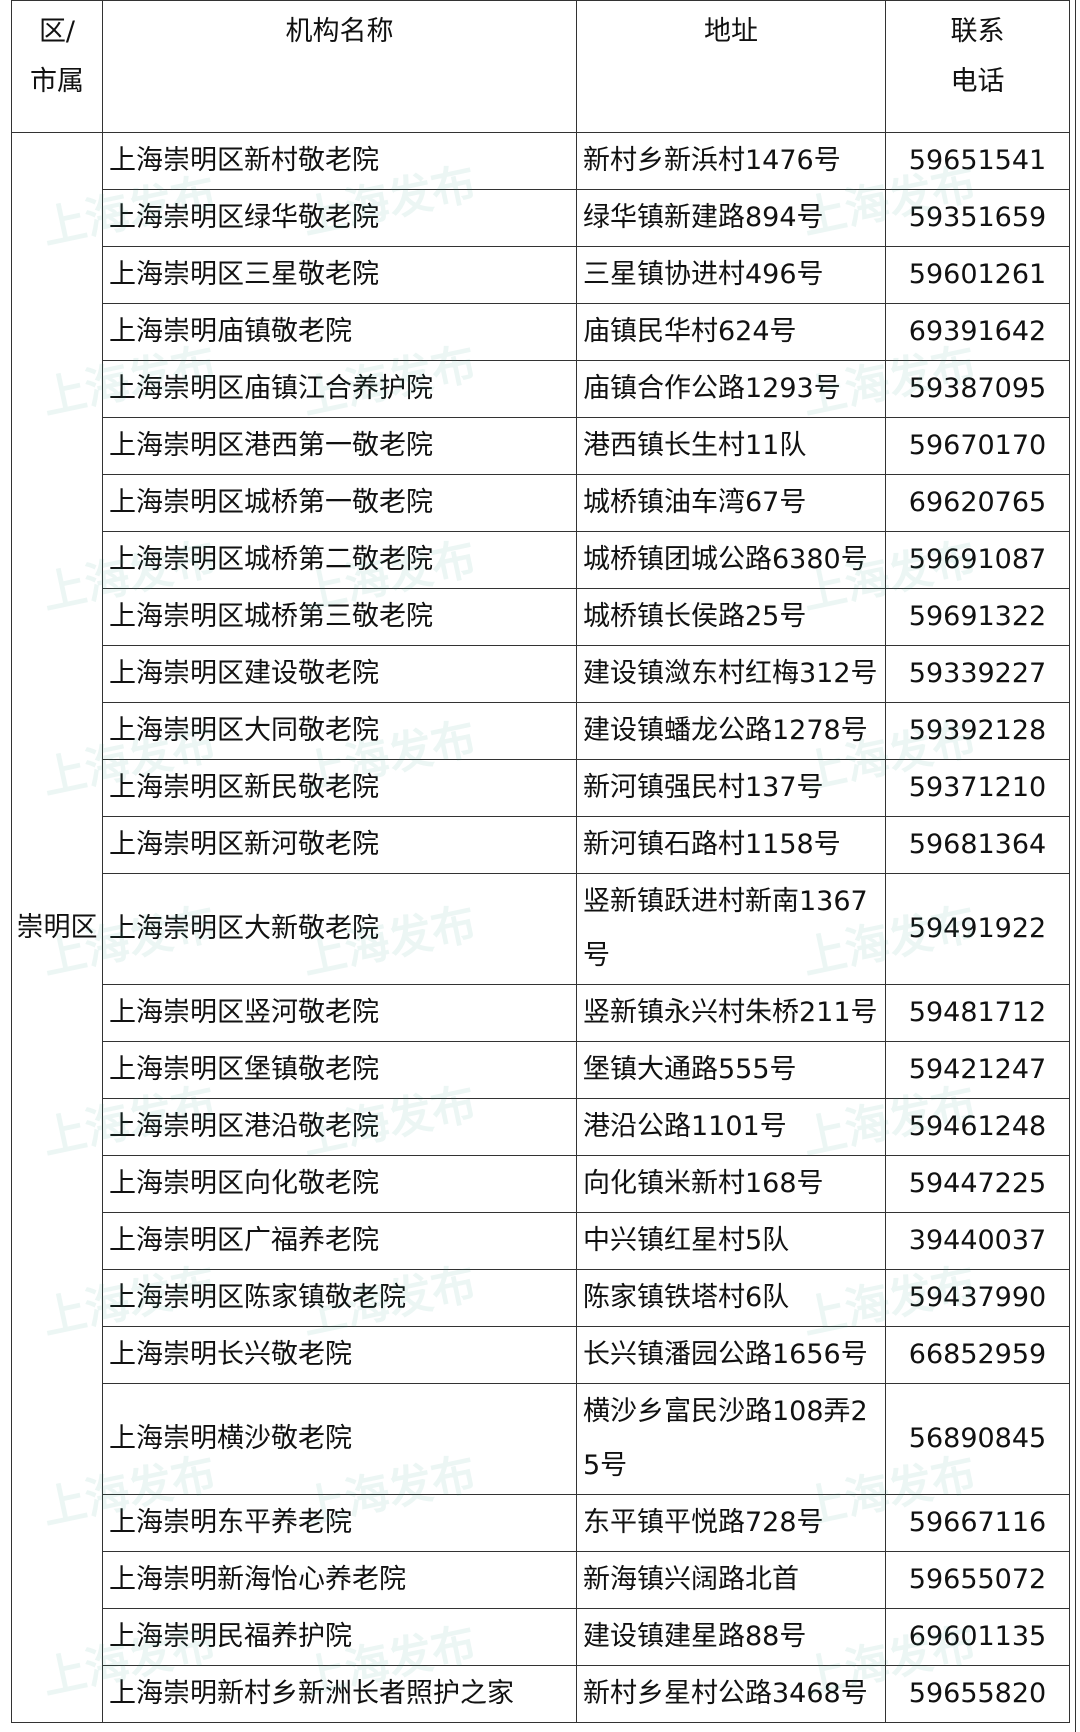 This screenshot has height=1732, width=1080. What do you see at coordinates (731, 560) in the screenshot?
I see `address: 城桥镇团城公路6380号` at bounding box center [731, 560].